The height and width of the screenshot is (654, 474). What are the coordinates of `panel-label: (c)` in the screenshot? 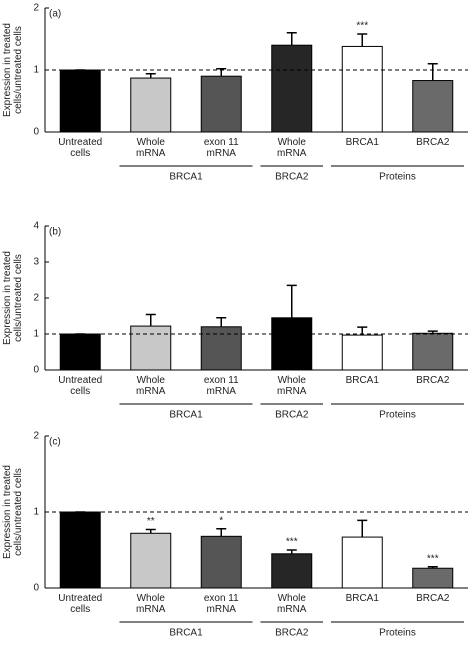 It's located at (55, 442).